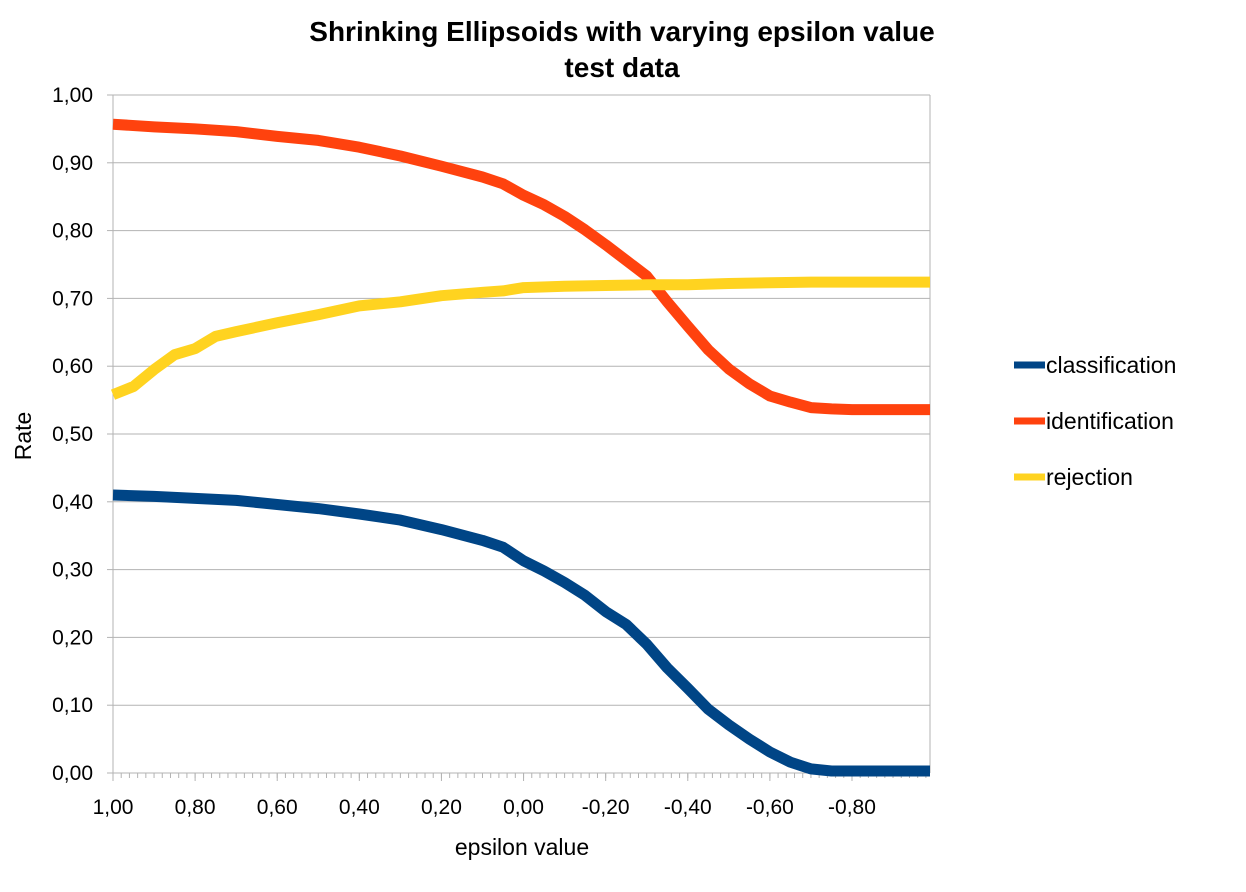 The image size is (1246, 892). Describe the element at coordinates (520, 338) in the screenshot. I see `series-line-rejection` at that location.